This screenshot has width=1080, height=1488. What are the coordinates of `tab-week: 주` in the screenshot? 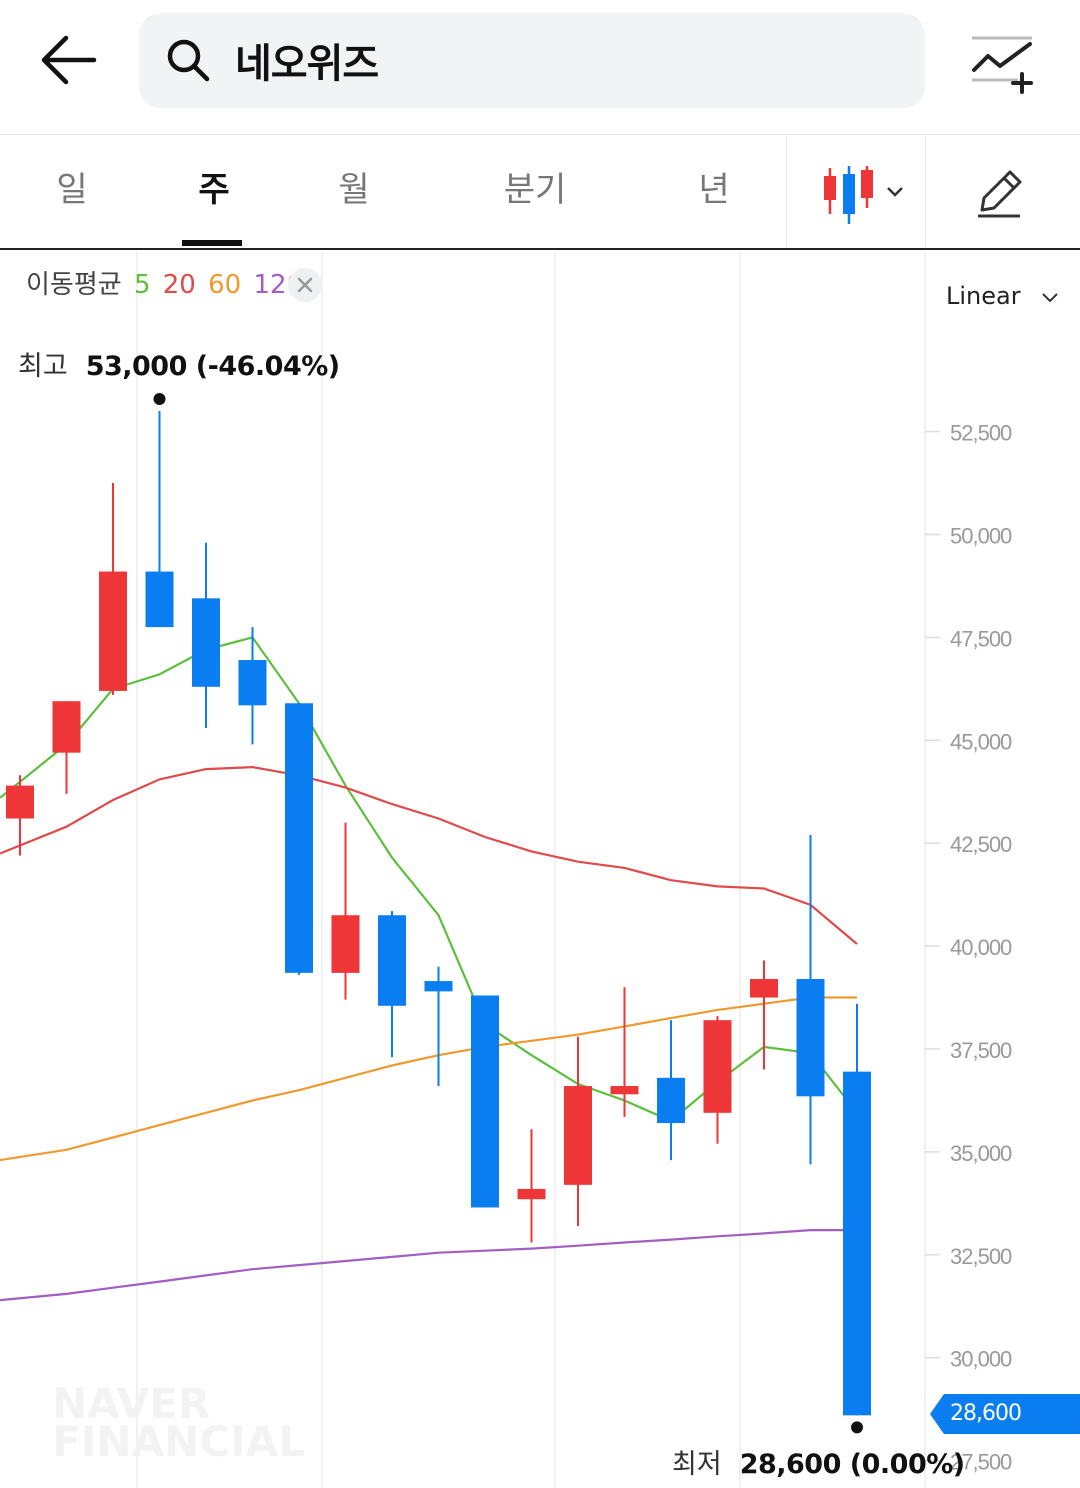 It's located at (214, 190).